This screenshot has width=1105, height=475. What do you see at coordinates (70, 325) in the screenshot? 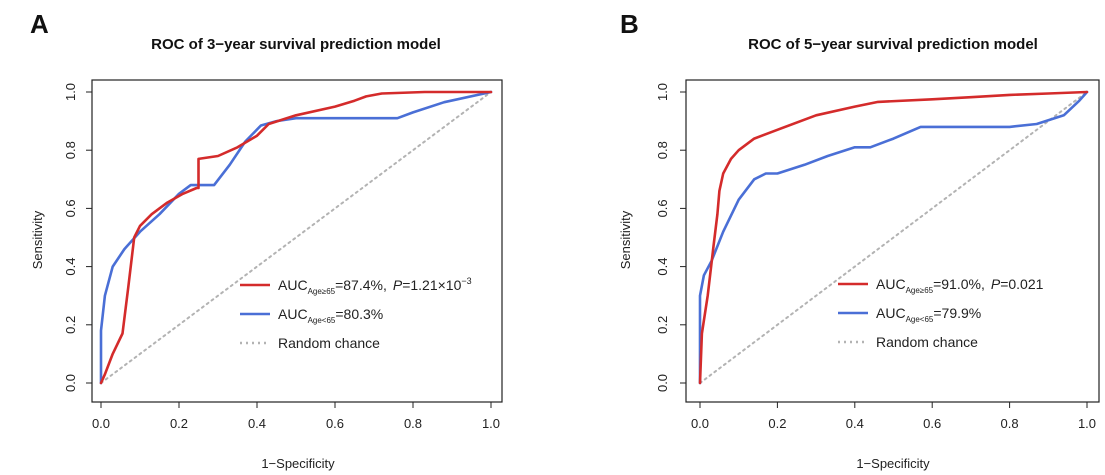
I see `panel-a-ytick-label: 0.2` at bounding box center [70, 325].